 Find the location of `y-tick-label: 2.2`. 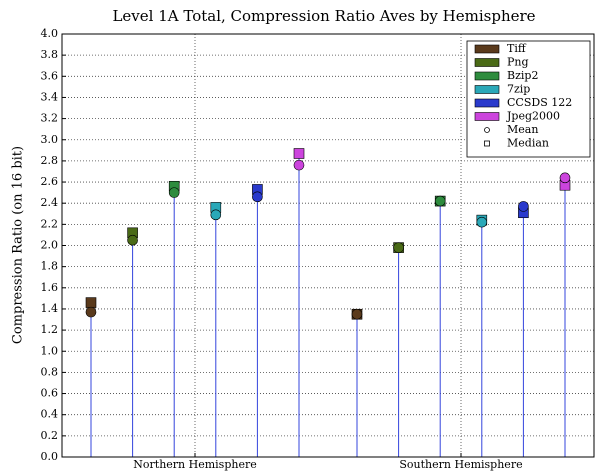

y-tick-label: 2.2 is located at coordinates (50, 223).